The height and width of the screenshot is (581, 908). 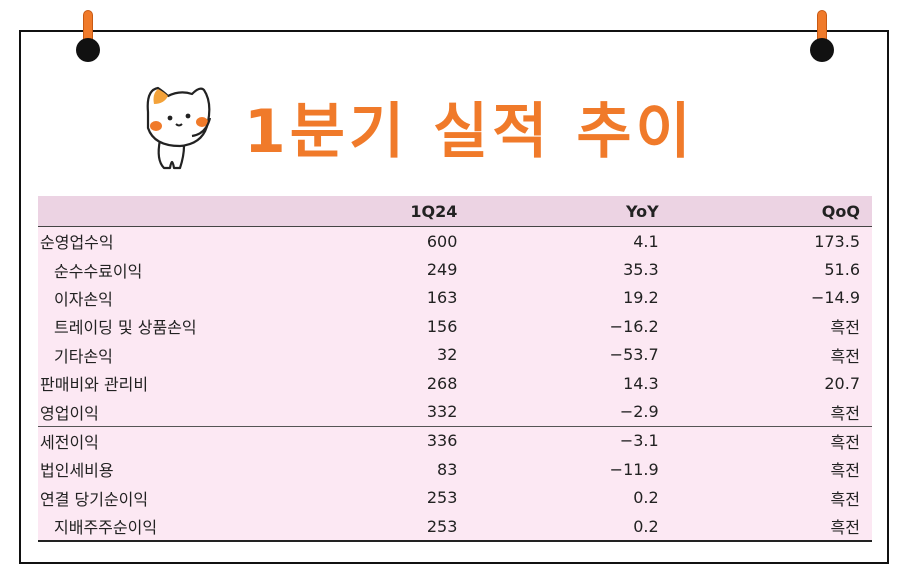 What do you see at coordinates (765, 211) in the screenshot?
I see `header-qoq: QoQ` at bounding box center [765, 211].